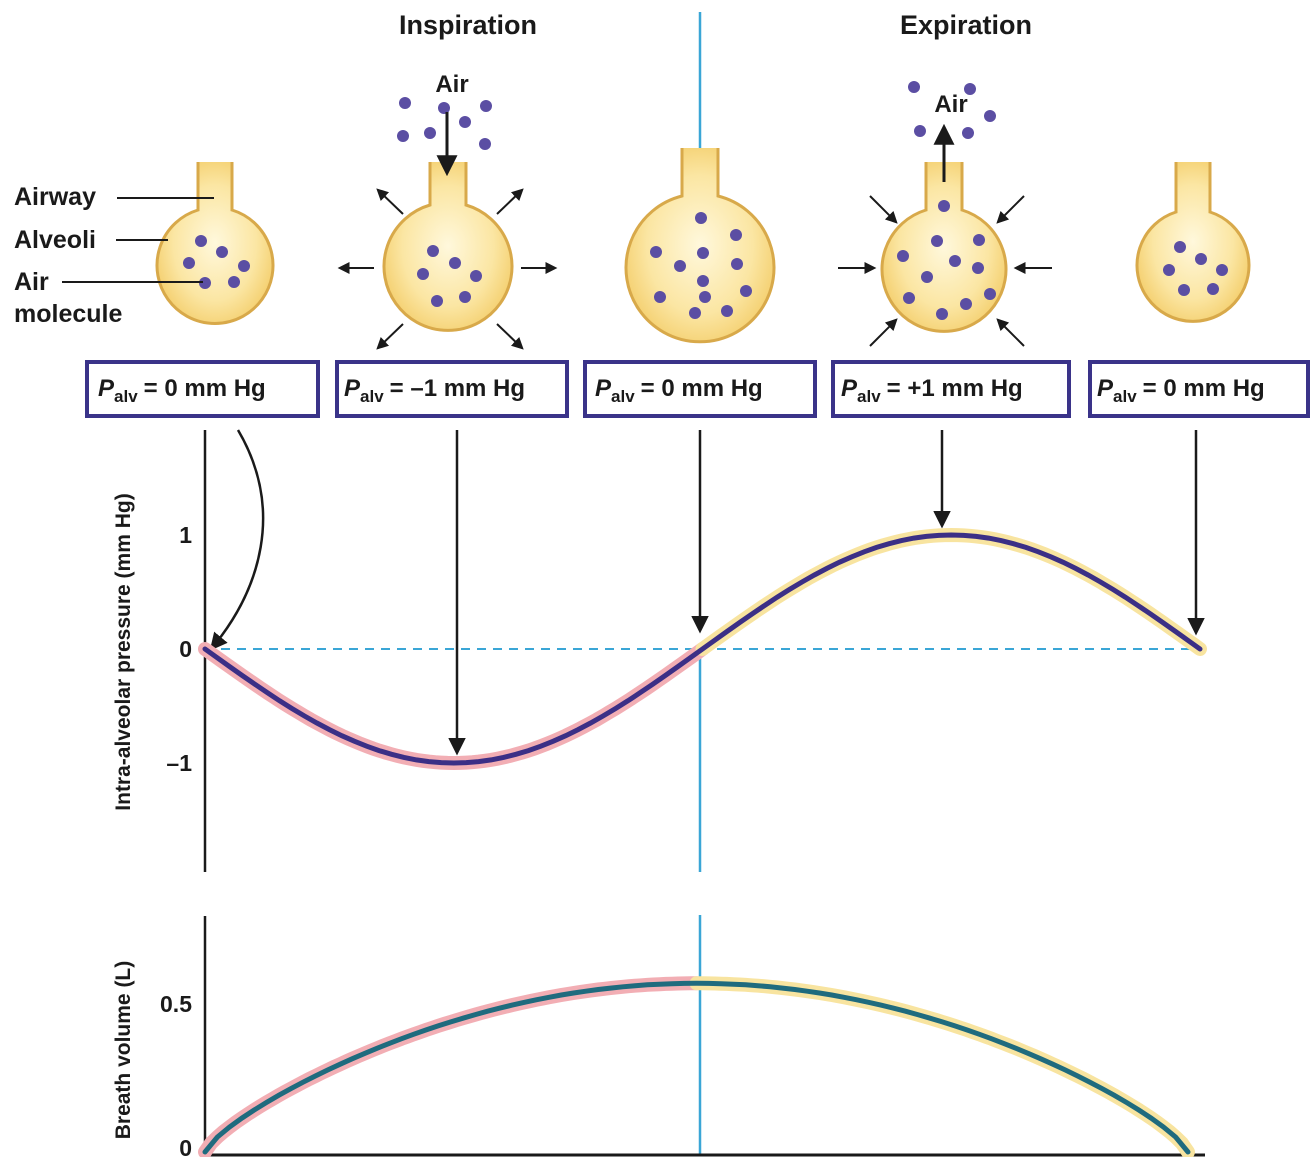 This screenshot has height=1157, width=1312. I want to click on pressure-axis-title: Intra-alveolar pressure (mm Hg), so click(123, 651).